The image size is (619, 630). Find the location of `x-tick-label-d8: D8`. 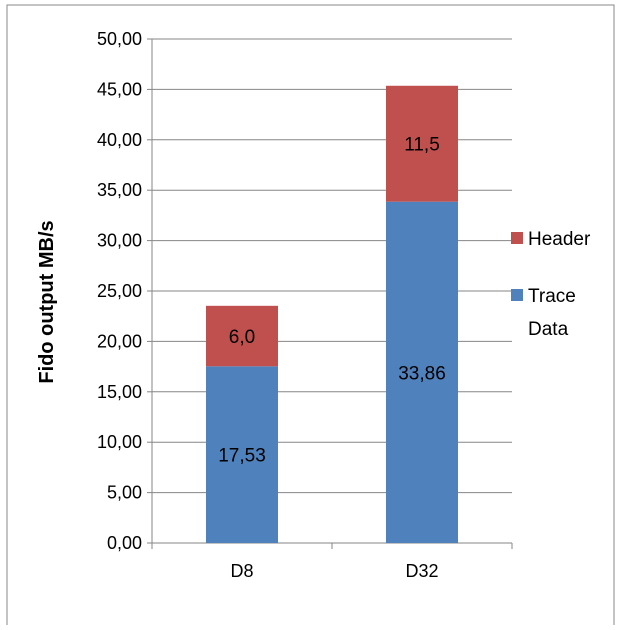

x-tick-label-d8: D8 is located at coordinates (241, 571).